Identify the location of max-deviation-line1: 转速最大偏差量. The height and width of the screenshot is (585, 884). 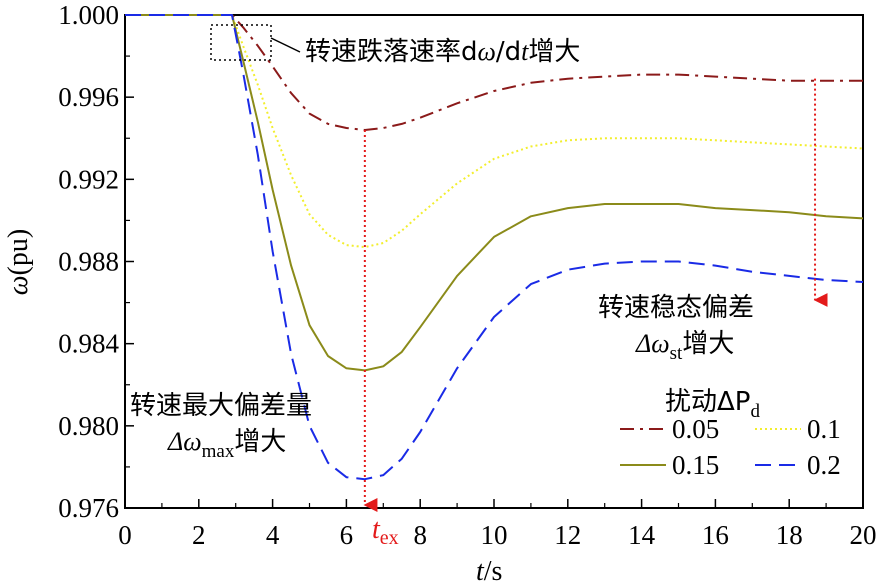
(221, 406).